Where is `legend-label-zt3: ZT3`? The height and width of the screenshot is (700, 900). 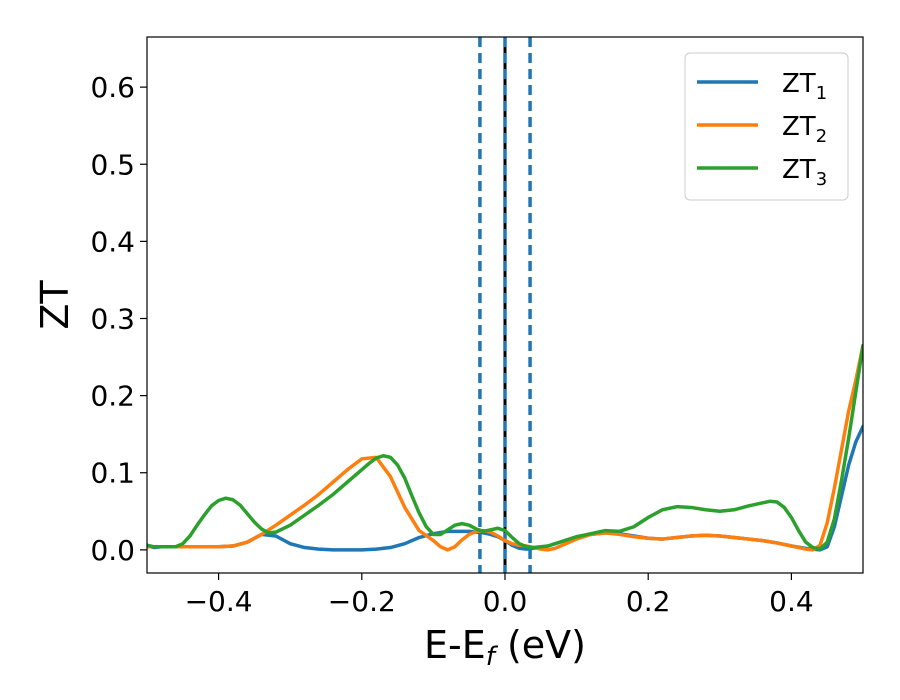
legend-label-zt3: ZT3 is located at coordinates (804, 172).